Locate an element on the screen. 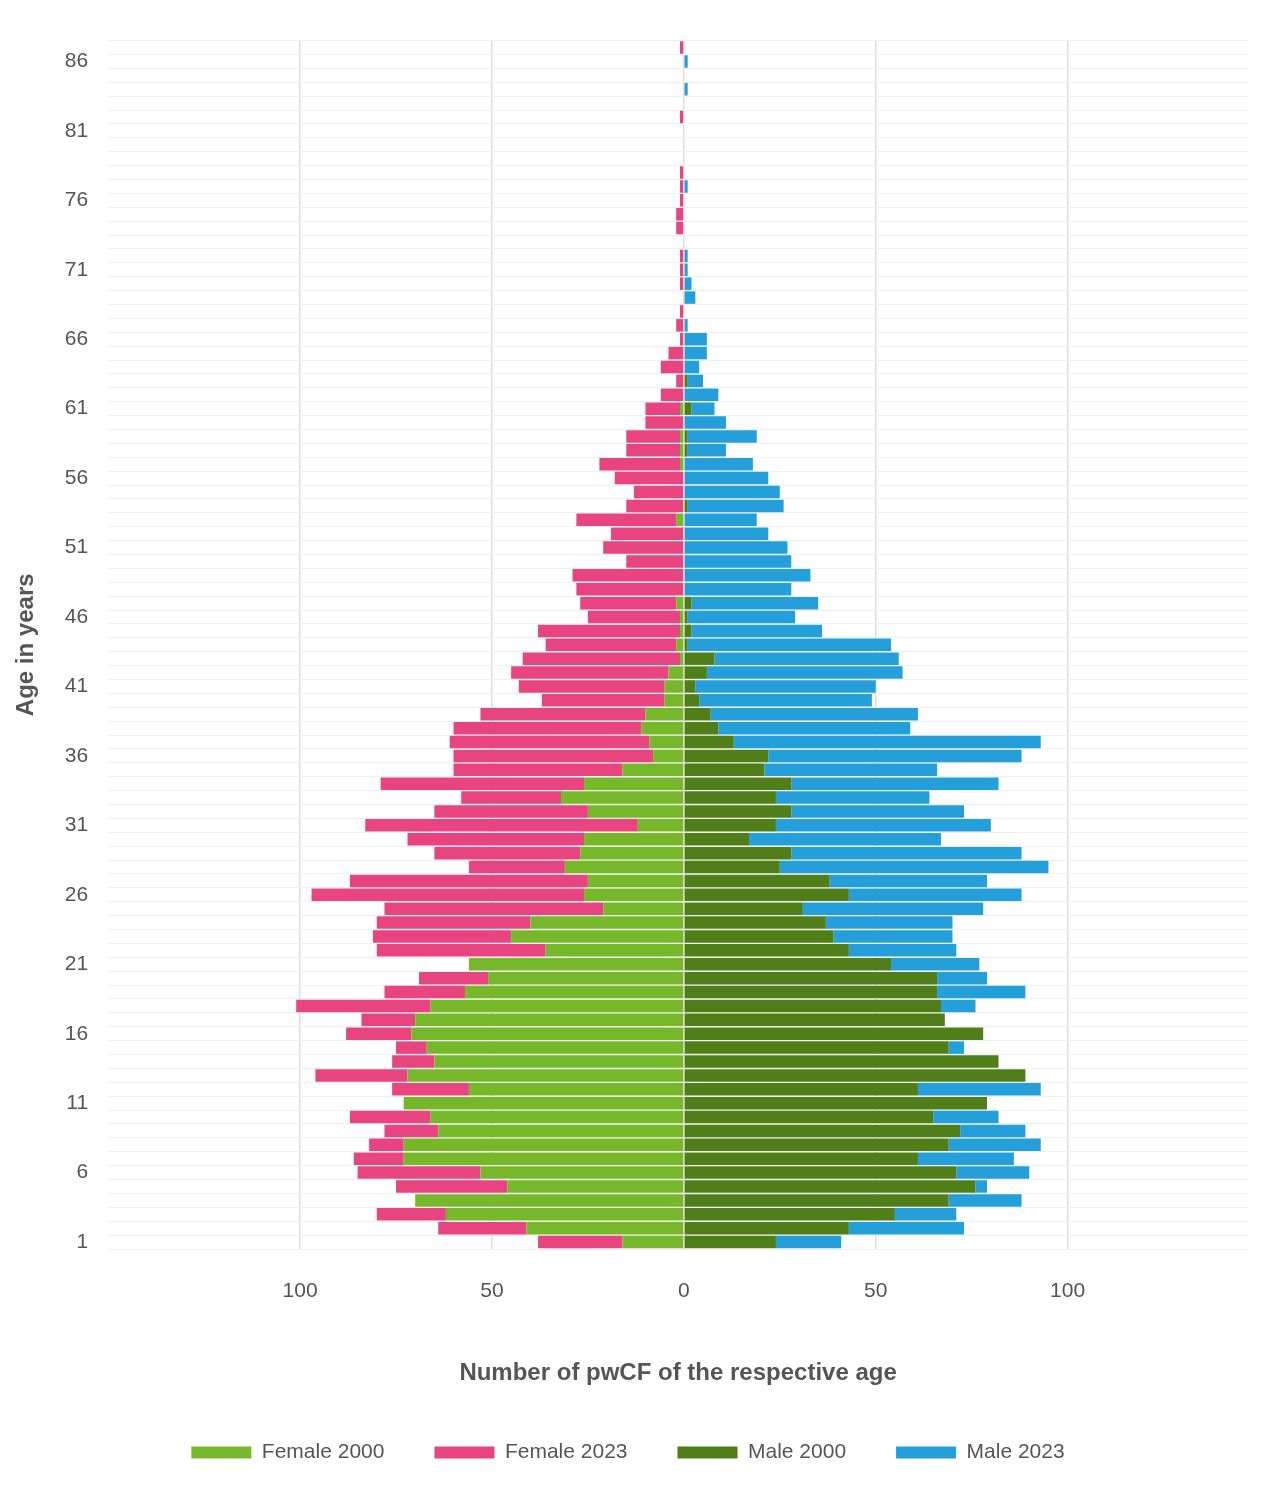 Image resolution: width=1261 pixels, height=1499 pixels. y-tick-label: 41 is located at coordinates (76, 685).